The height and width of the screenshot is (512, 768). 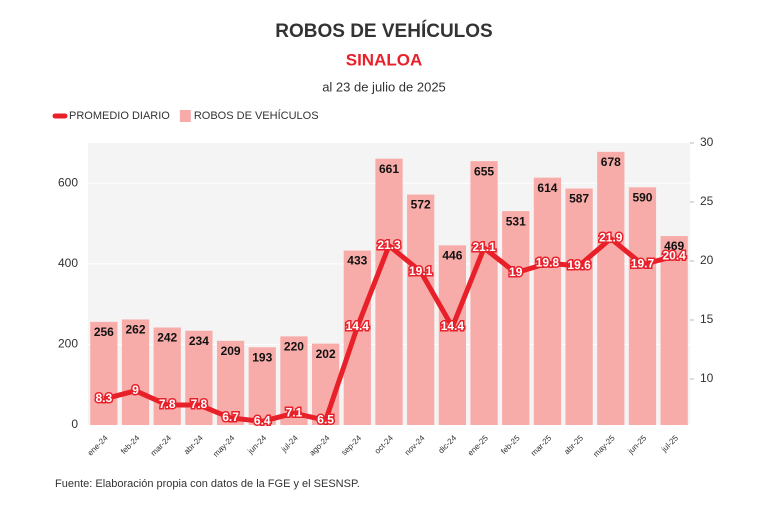 What do you see at coordinates (135, 390) in the screenshot?
I see `line-value-label: 9` at bounding box center [135, 390].